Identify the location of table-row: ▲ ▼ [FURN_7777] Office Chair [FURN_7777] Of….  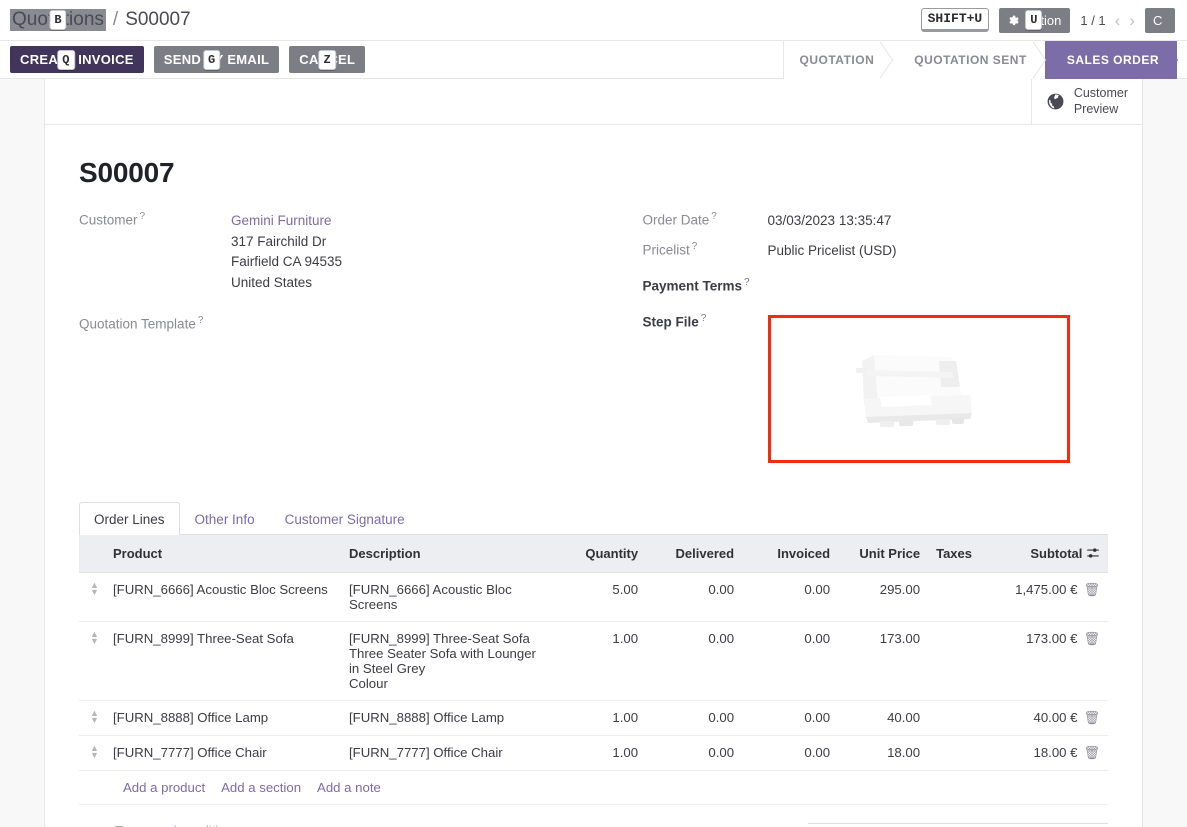
(593, 753).